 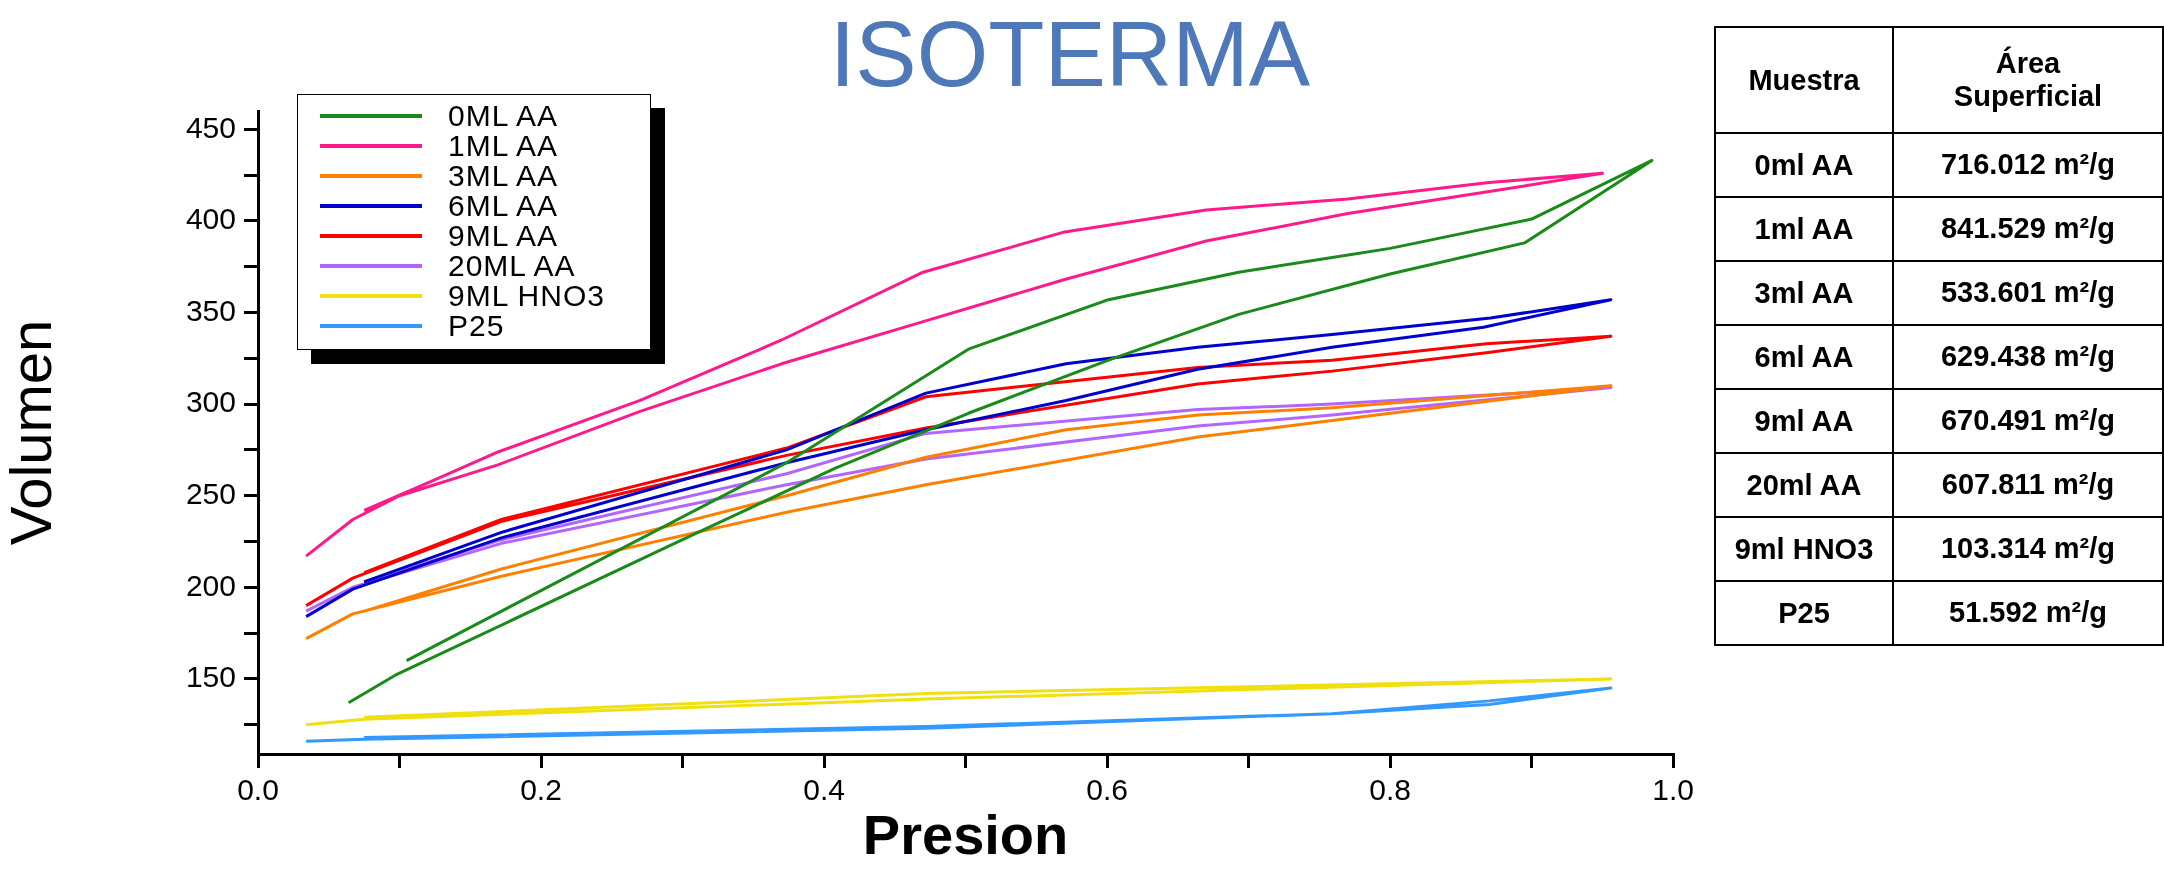 I want to click on category-label: P25, so click(x=1804, y=613).